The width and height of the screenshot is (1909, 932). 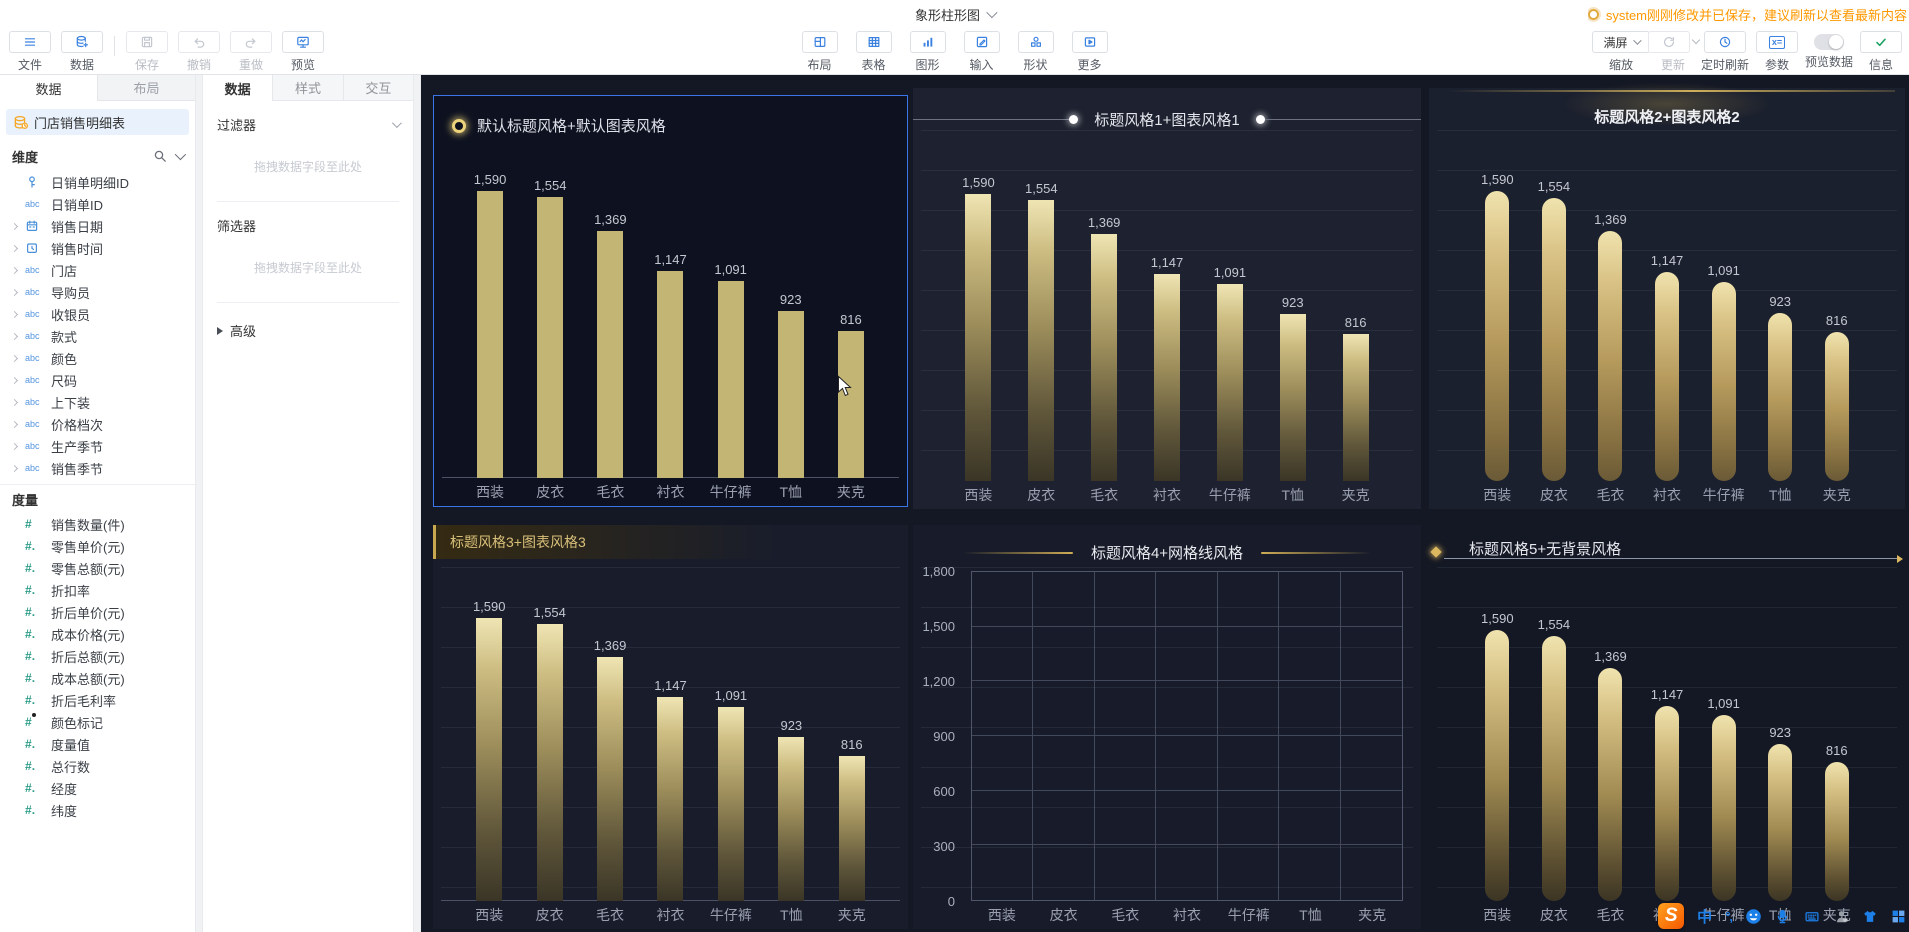 I want to click on toolbar-button-表格: 表格, so click(x=874, y=52).